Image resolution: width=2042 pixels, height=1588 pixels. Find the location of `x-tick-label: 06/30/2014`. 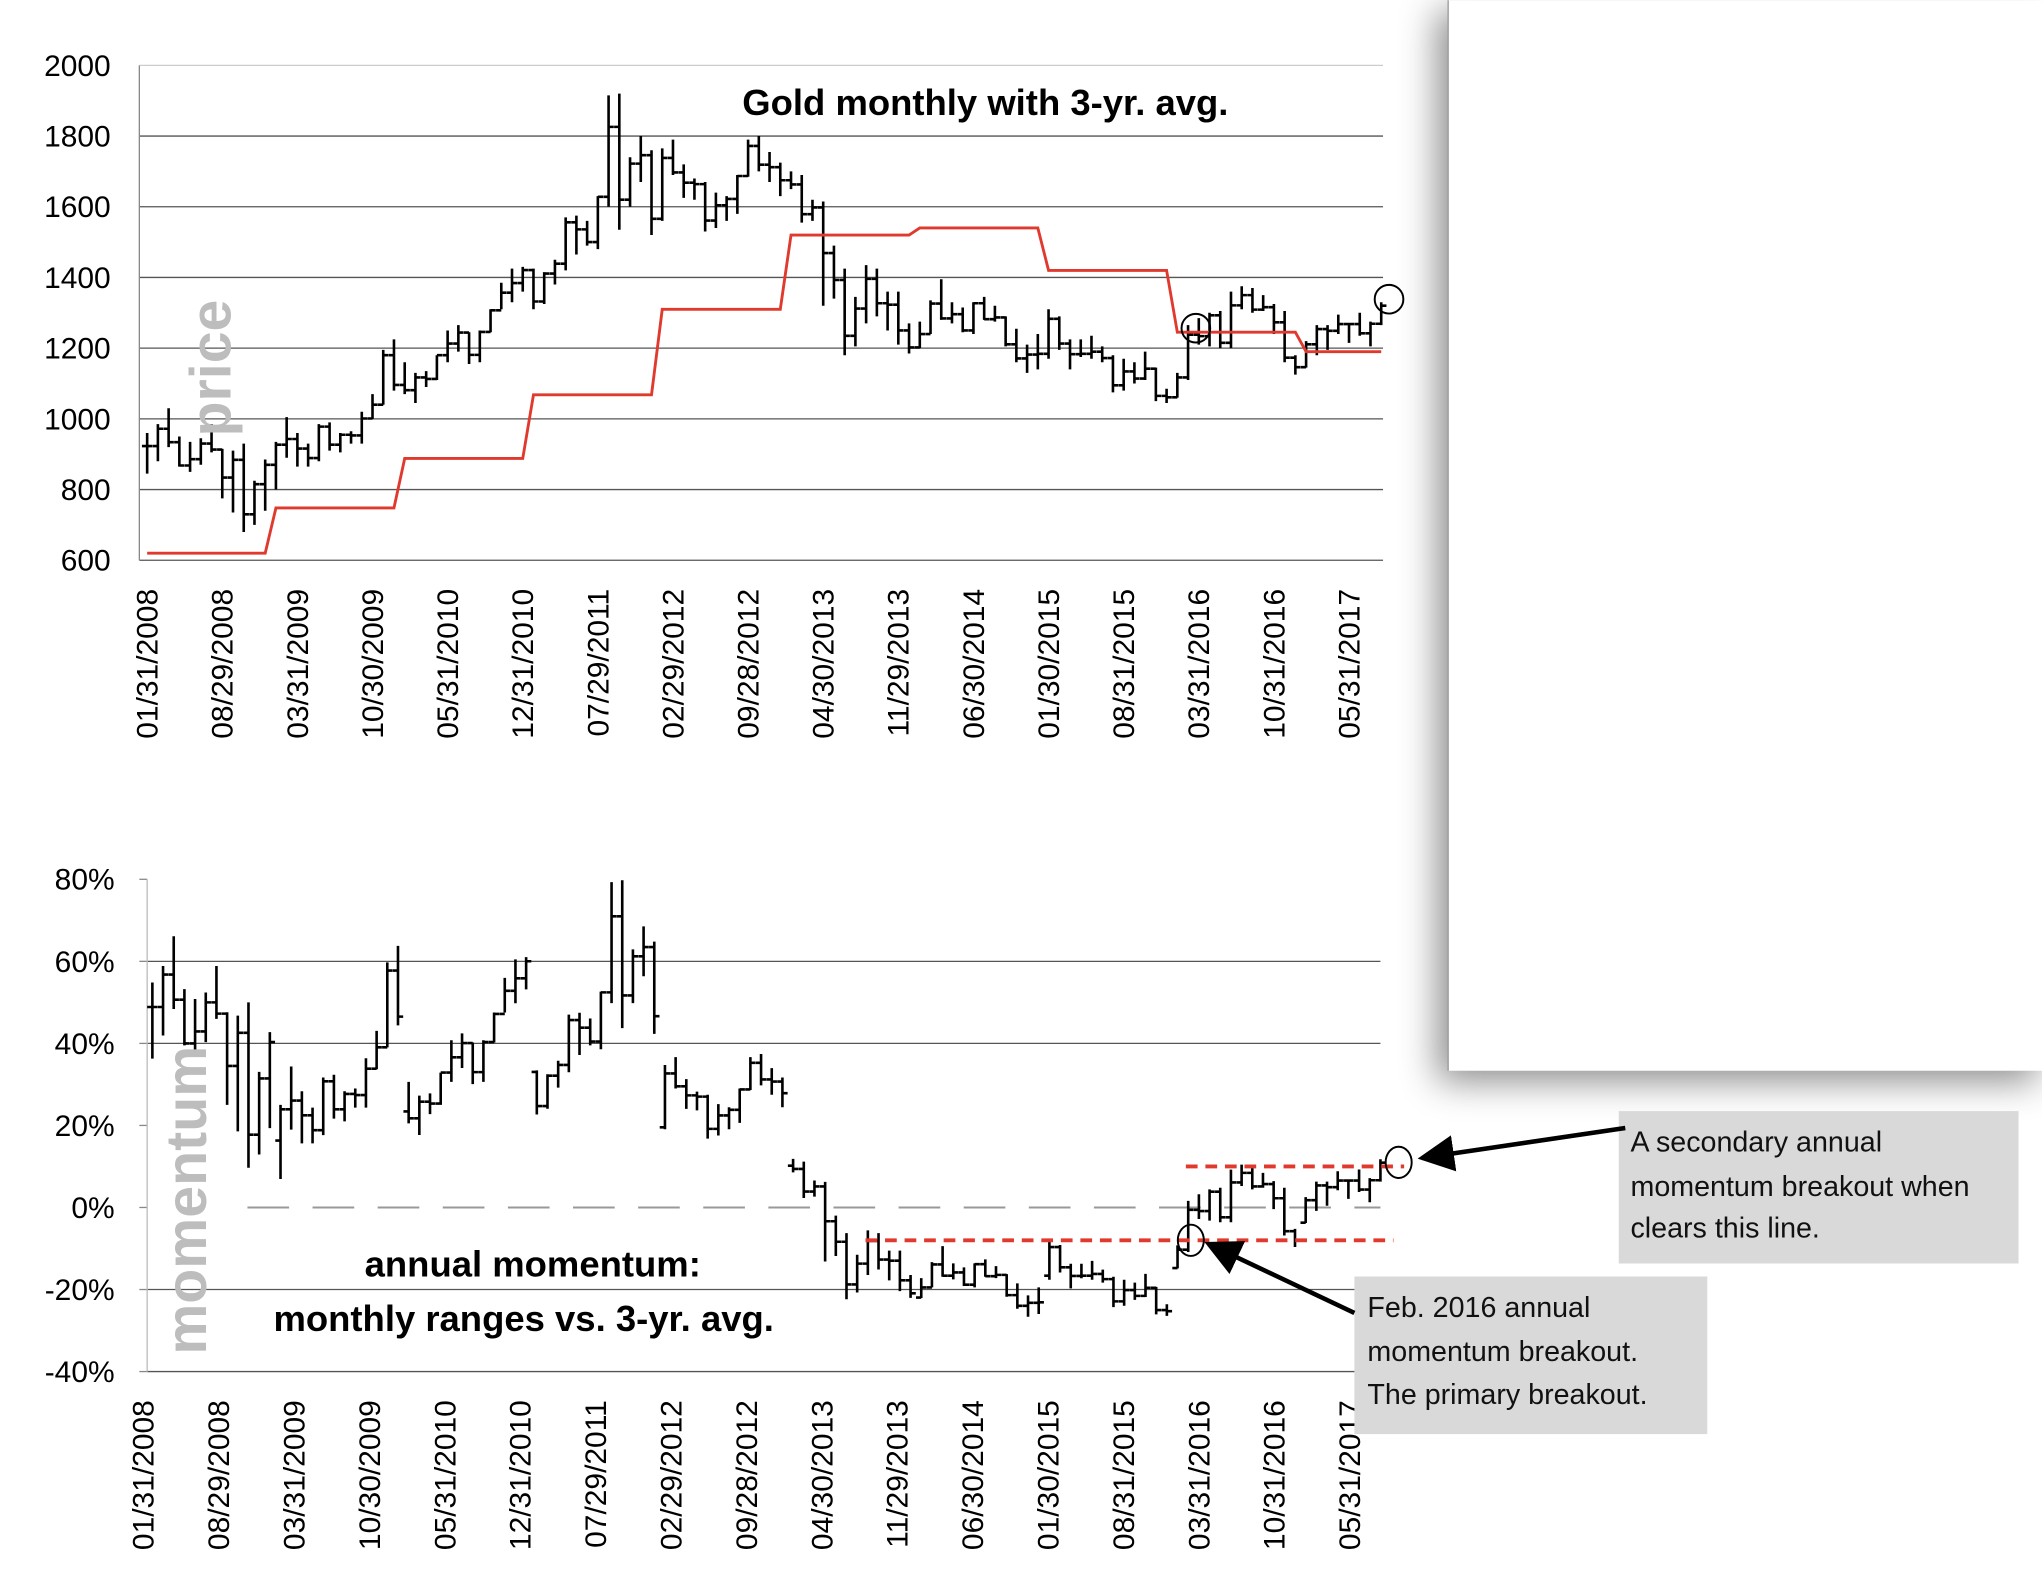

x-tick-label: 06/30/2014 is located at coordinates (974, 664).